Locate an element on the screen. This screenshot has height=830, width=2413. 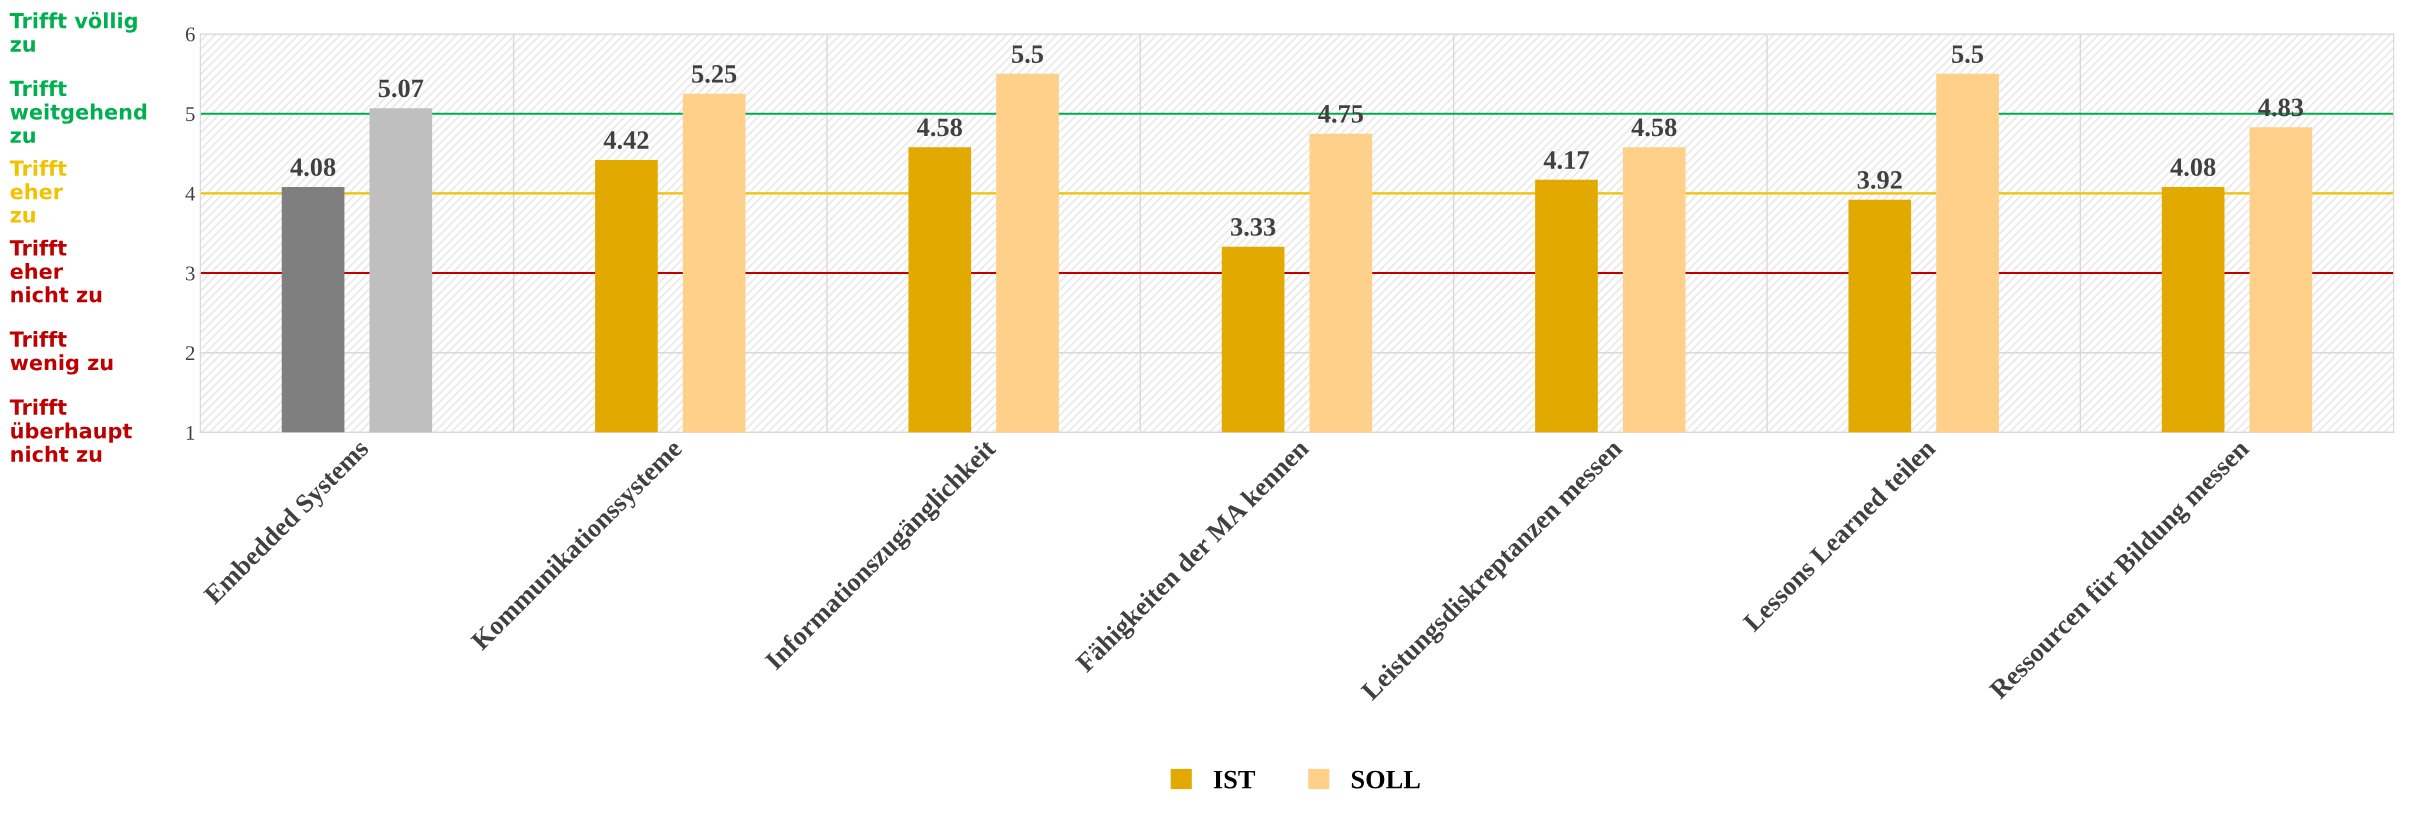
text: Trifft weitgehend zu is located at coordinates (78, 112).